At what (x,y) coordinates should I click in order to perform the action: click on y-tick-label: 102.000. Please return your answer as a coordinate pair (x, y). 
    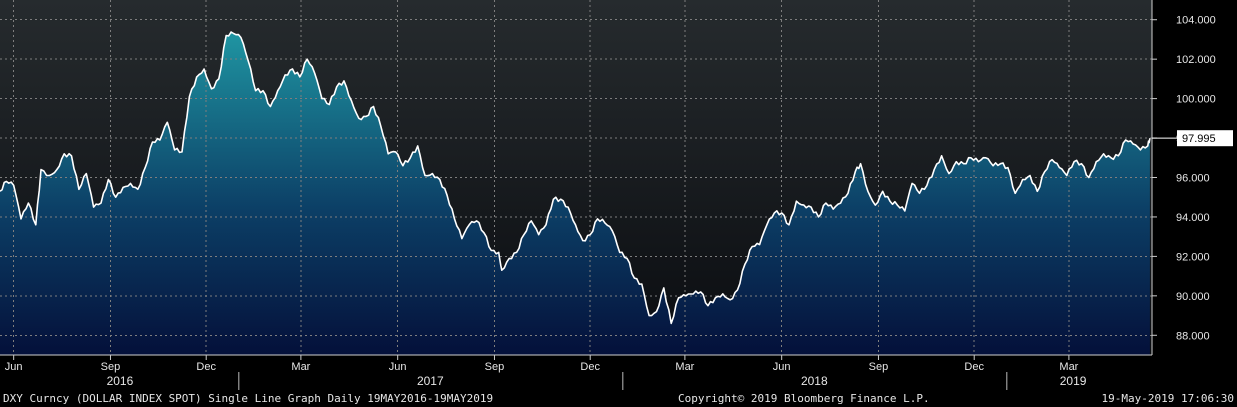
    Looking at the image, I should click on (1196, 60).